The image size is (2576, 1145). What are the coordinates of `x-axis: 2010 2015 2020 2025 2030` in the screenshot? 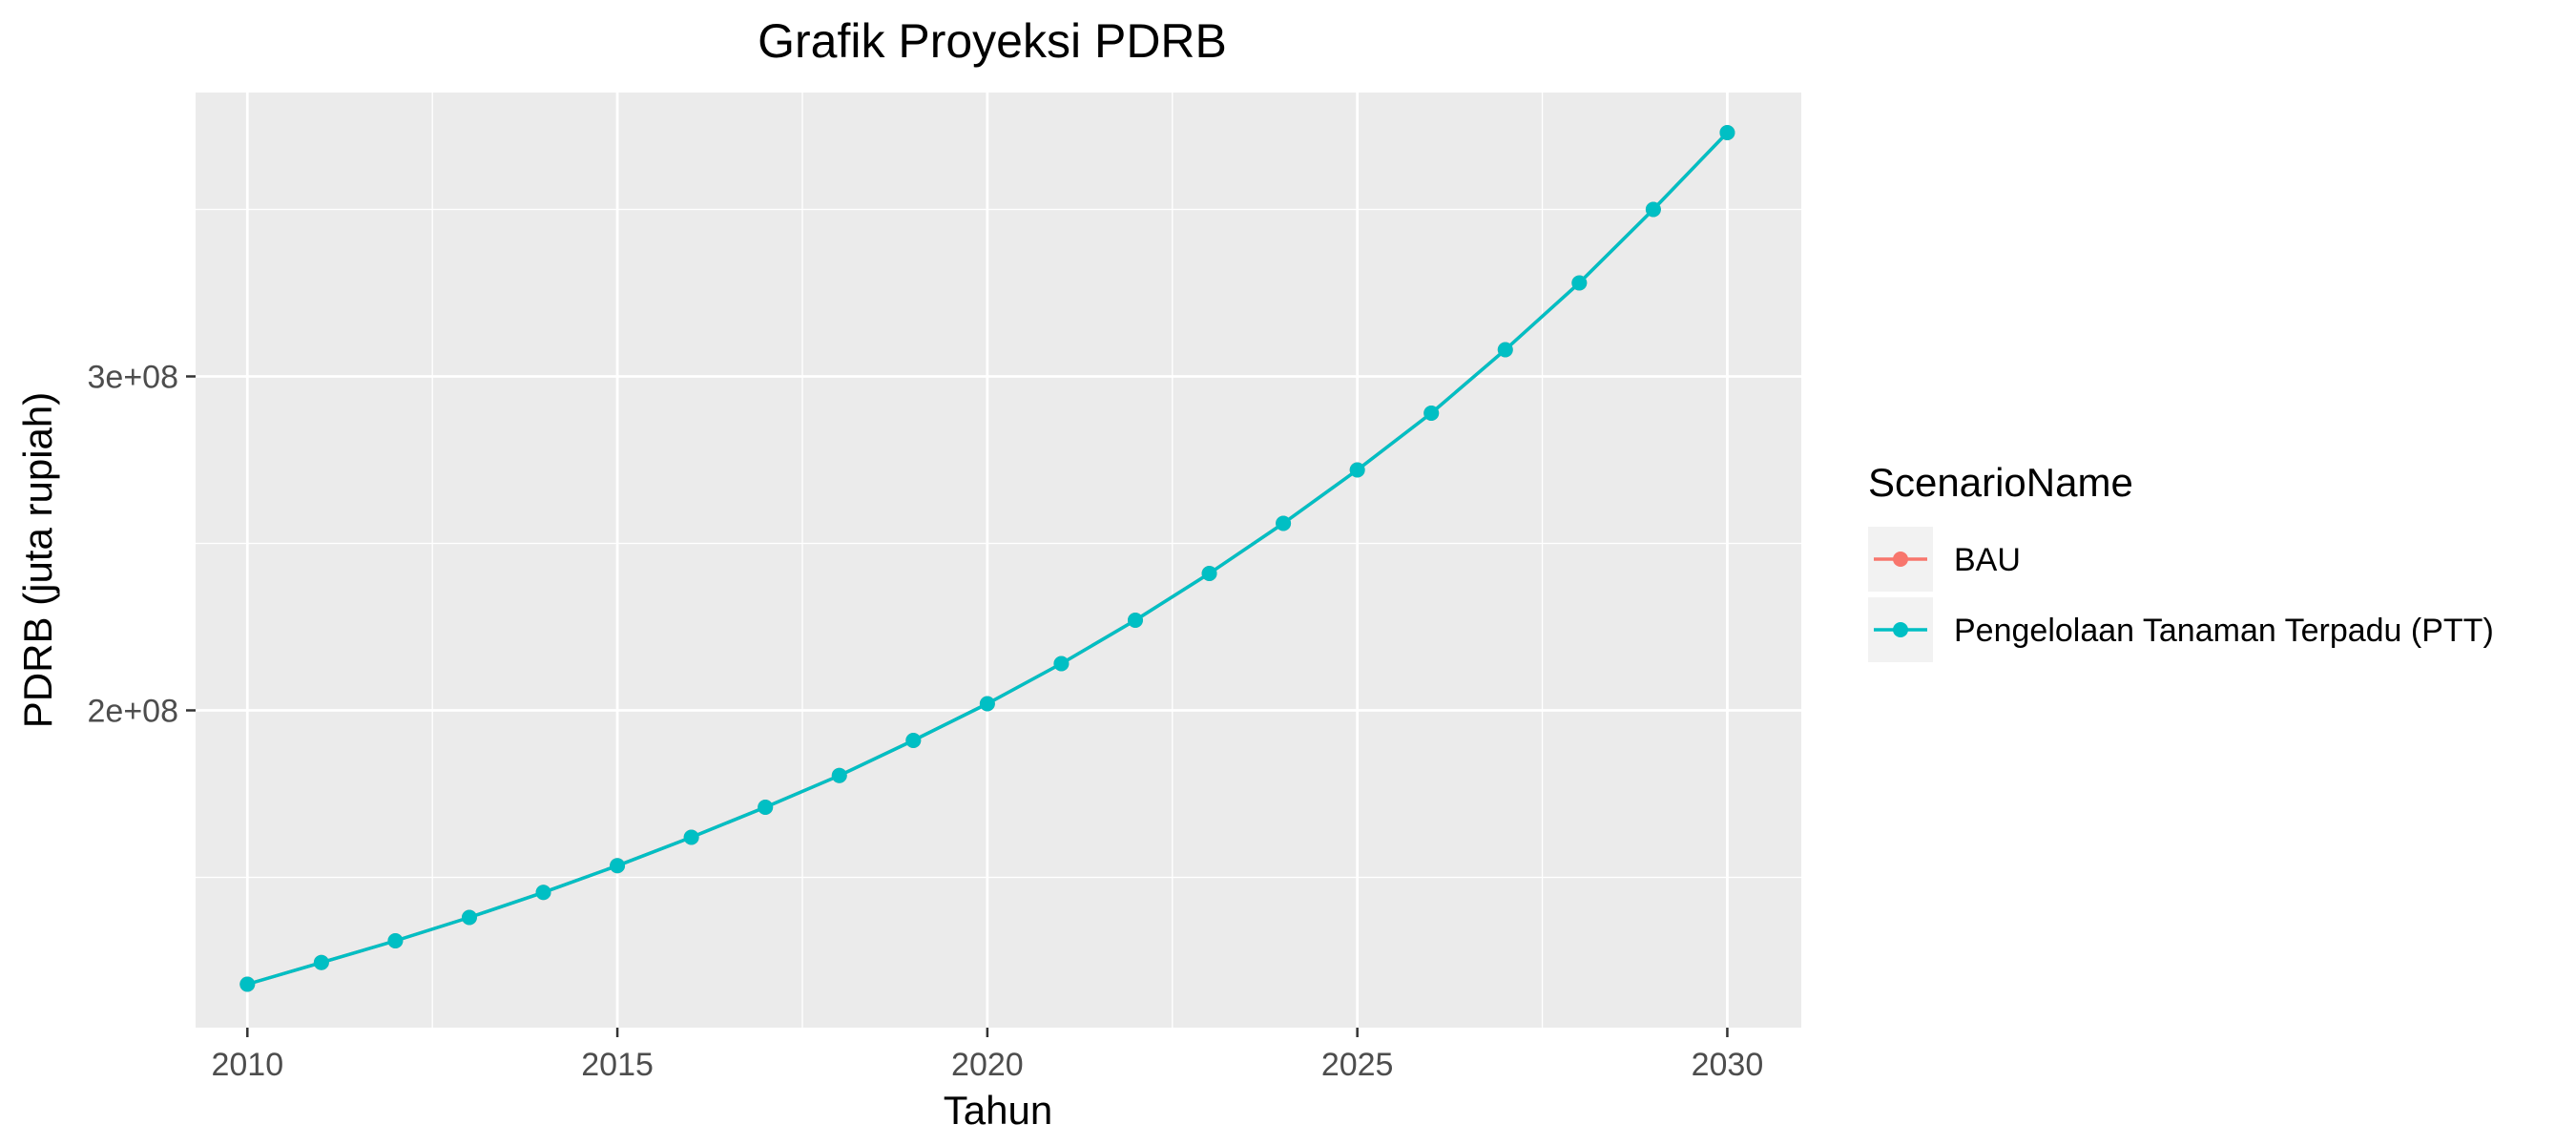 It's located at (987, 1055).